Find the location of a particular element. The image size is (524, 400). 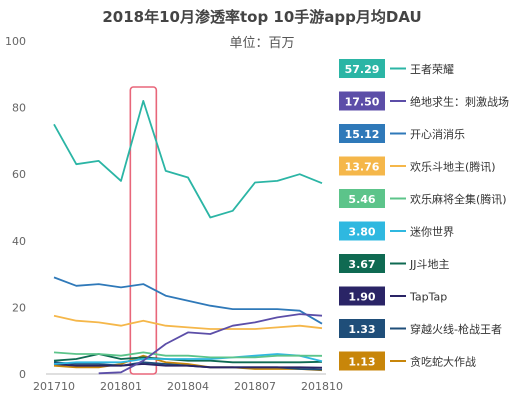

x-axis: 201710 201801 201804 201807 201810 is located at coordinates (188, 383).